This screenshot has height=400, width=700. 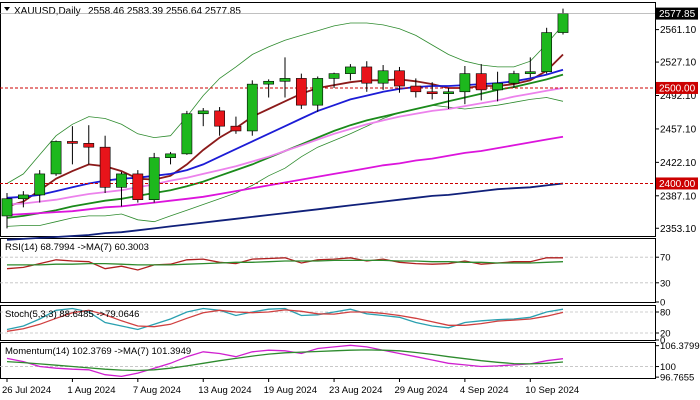 What do you see at coordinates (355, 390) in the screenshot?
I see `date-label: 23 Aug 2024` at bounding box center [355, 390].